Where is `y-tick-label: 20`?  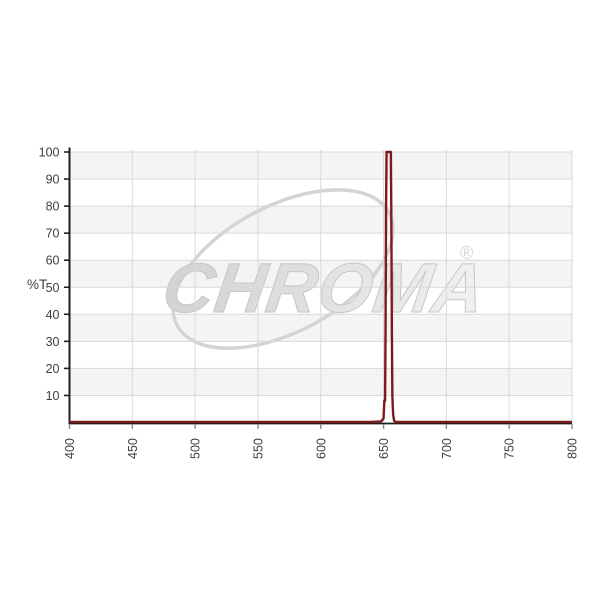 y-tick-label: 20 is located at coordinates (53, 369).